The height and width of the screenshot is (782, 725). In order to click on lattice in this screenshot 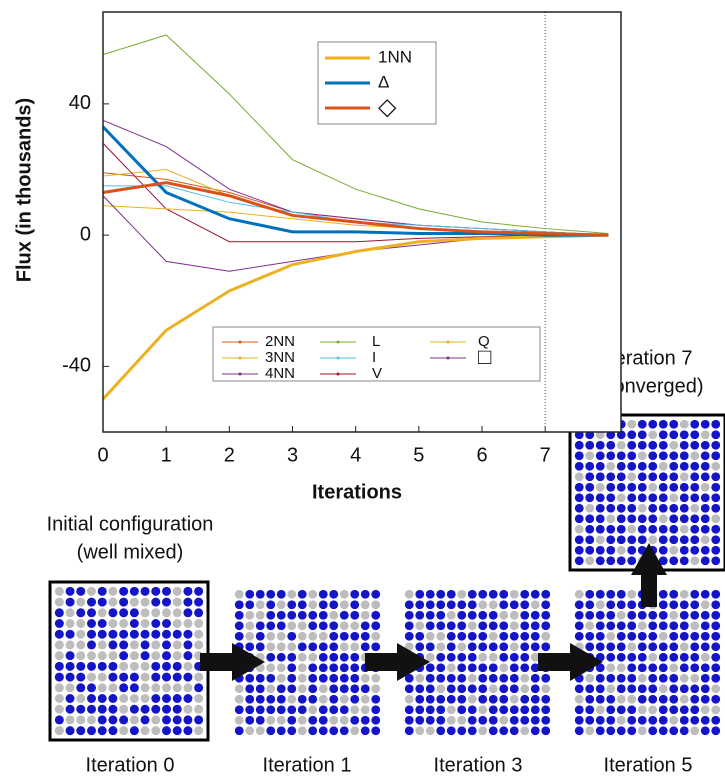, I will do `click(129, 661)`.